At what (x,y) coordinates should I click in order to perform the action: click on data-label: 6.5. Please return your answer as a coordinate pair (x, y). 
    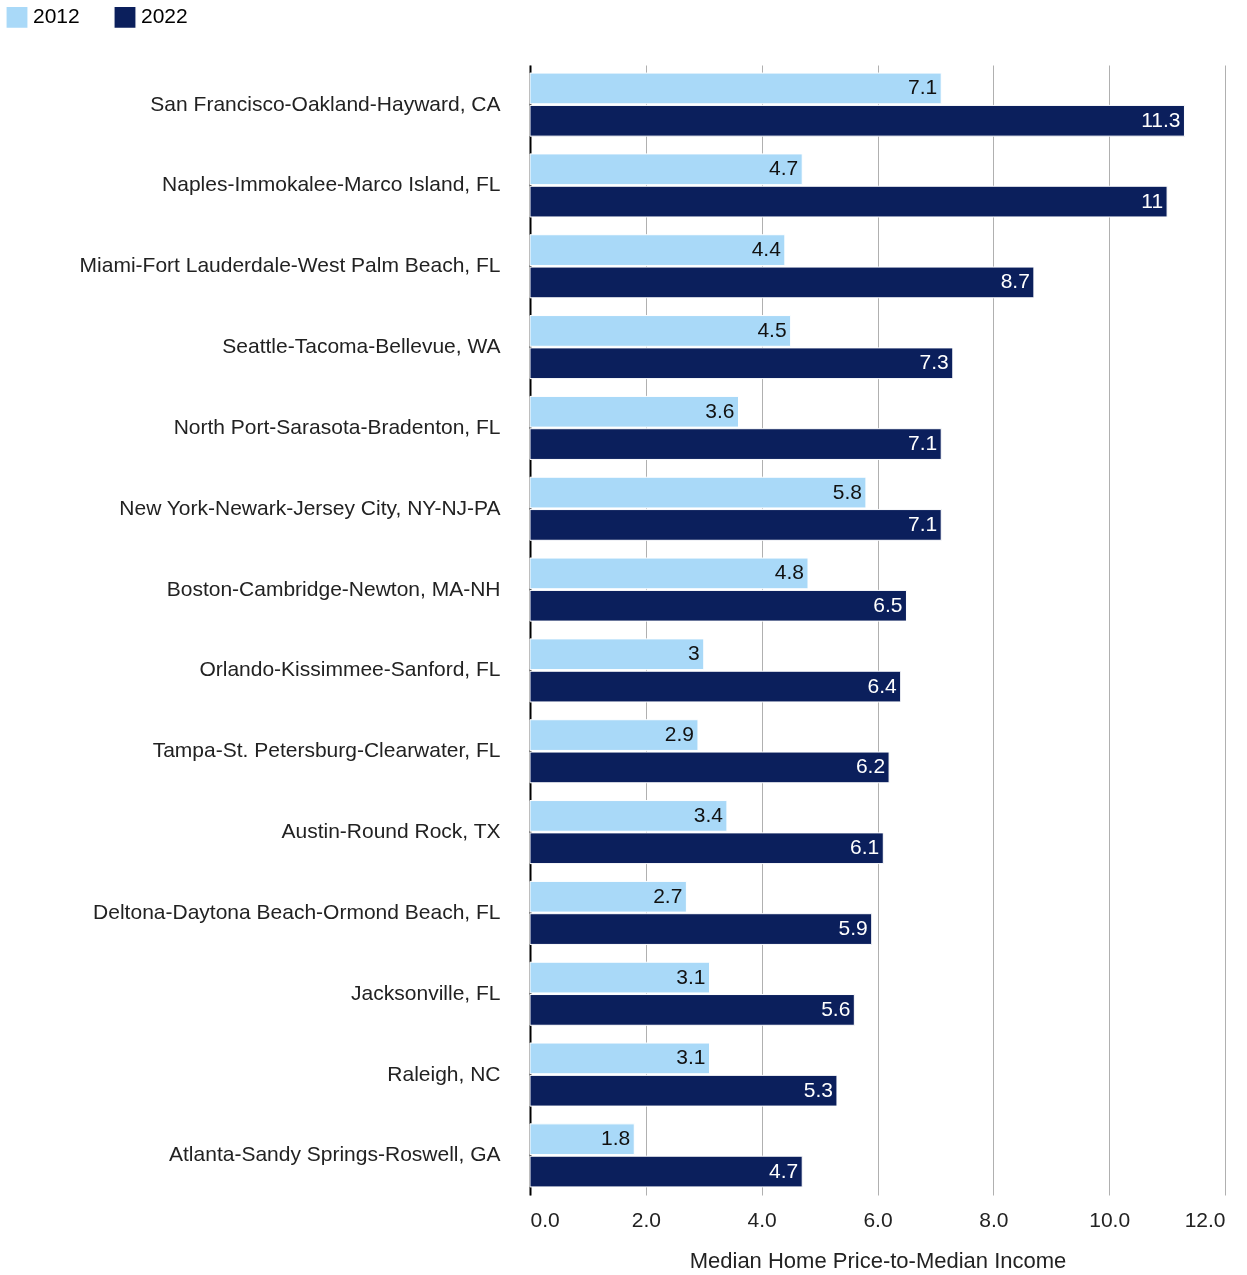
    Looking at the image, I should click on (888, 604).